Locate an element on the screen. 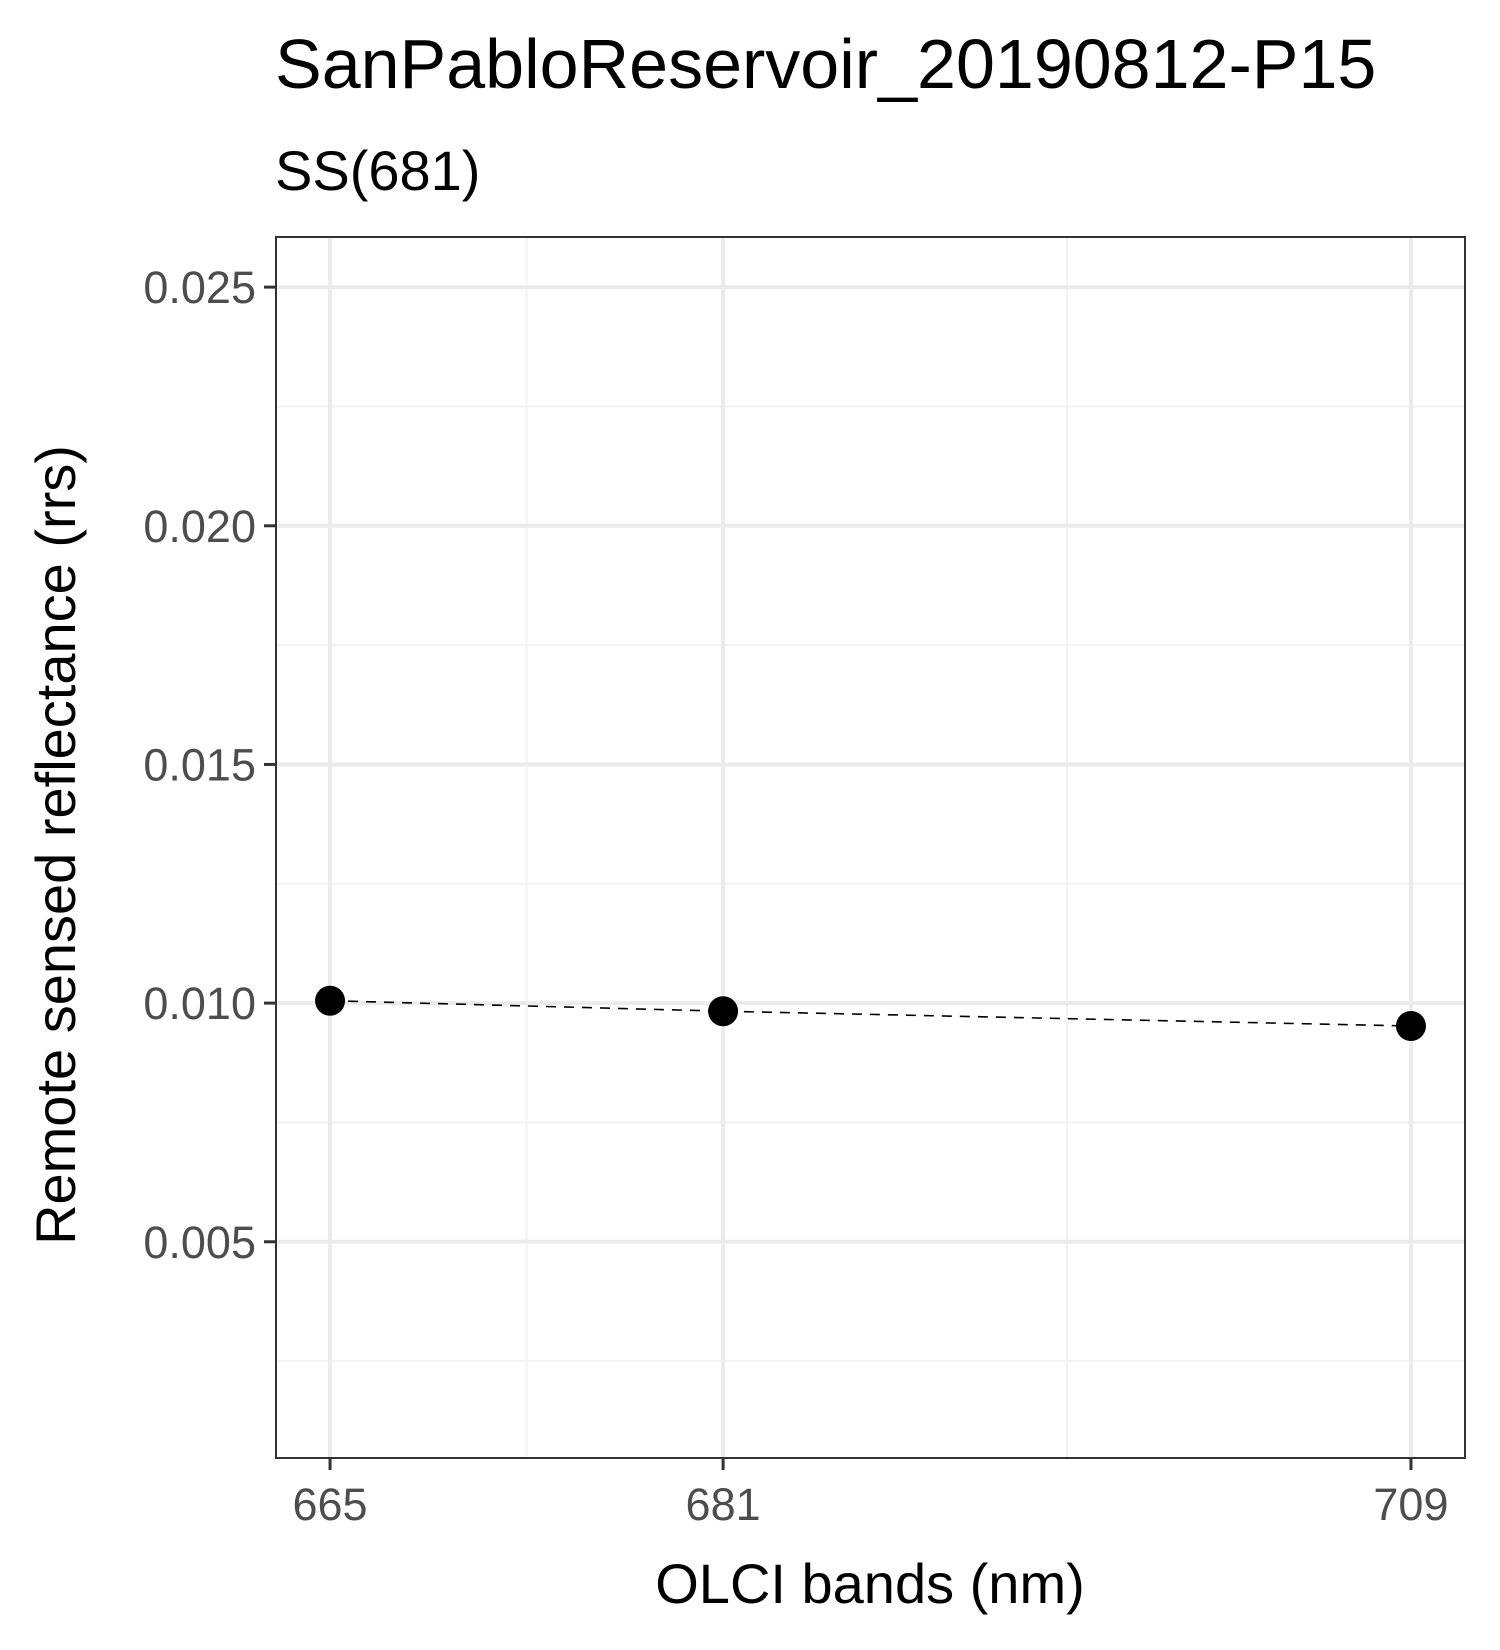 This screenshot has width=1500, height=1650. y-tick-label: 0.025 is located at coordinates (199, 287).